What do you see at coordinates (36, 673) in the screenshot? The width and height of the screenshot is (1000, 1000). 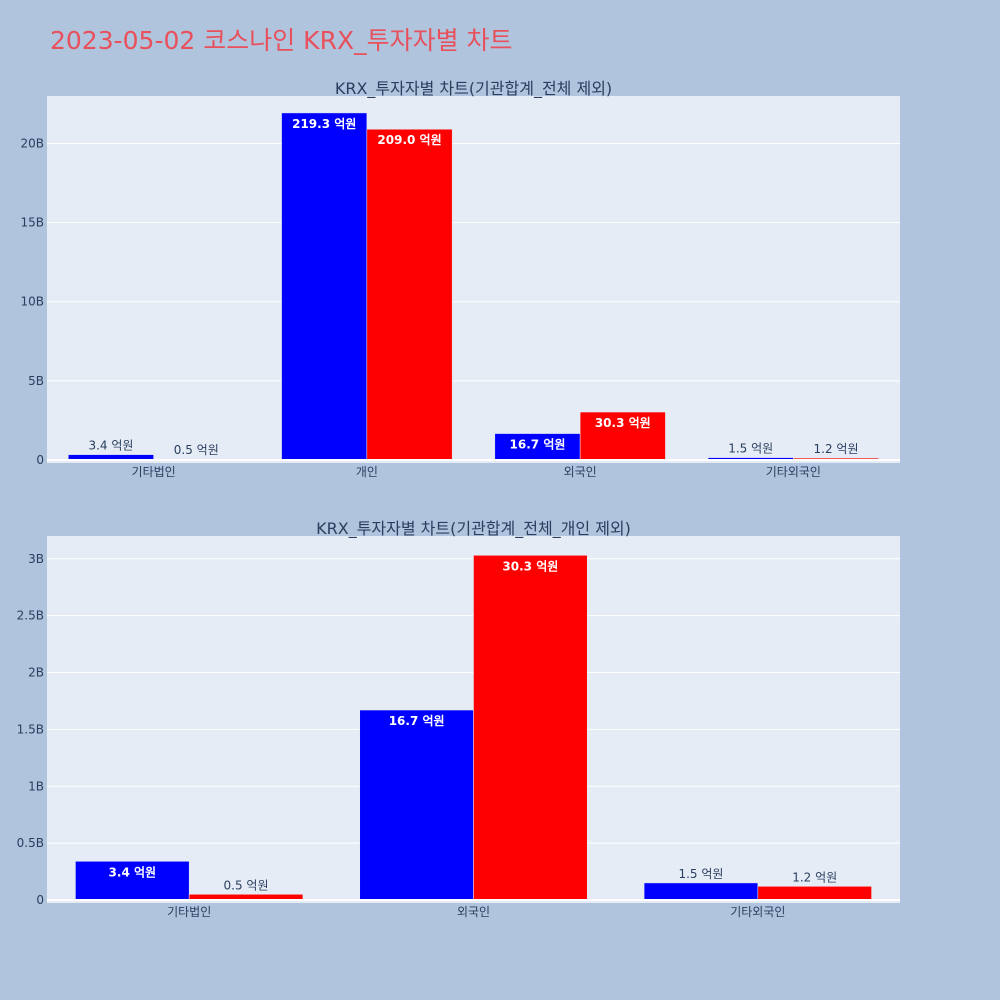 I see `y-tick-label: 2B` at bounding box center [36, 673].